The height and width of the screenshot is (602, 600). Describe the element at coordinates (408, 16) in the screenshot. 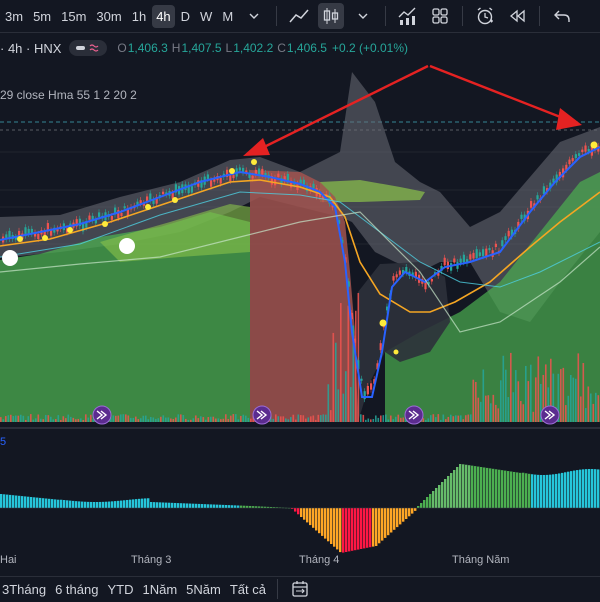

I see `indicators-icon` at that location.